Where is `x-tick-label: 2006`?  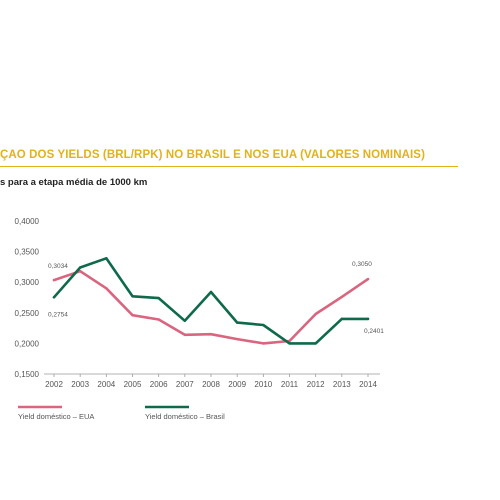 x-tick-label: 2006 is located at coordinates (159, 384).